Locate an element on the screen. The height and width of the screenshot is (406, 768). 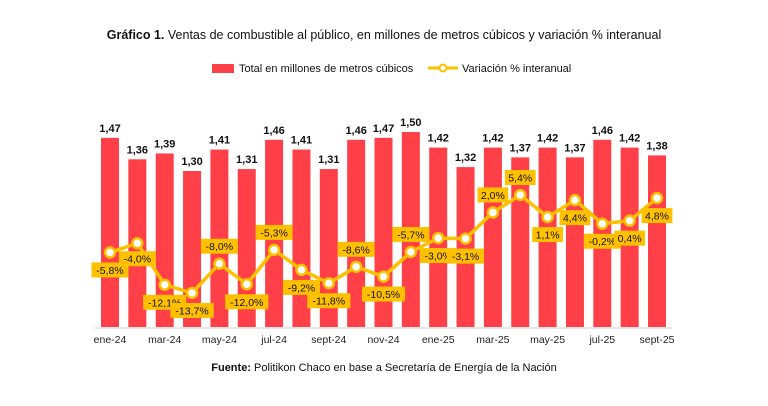
x-tick-label: ene-25 is located at coordinates (438, 340).